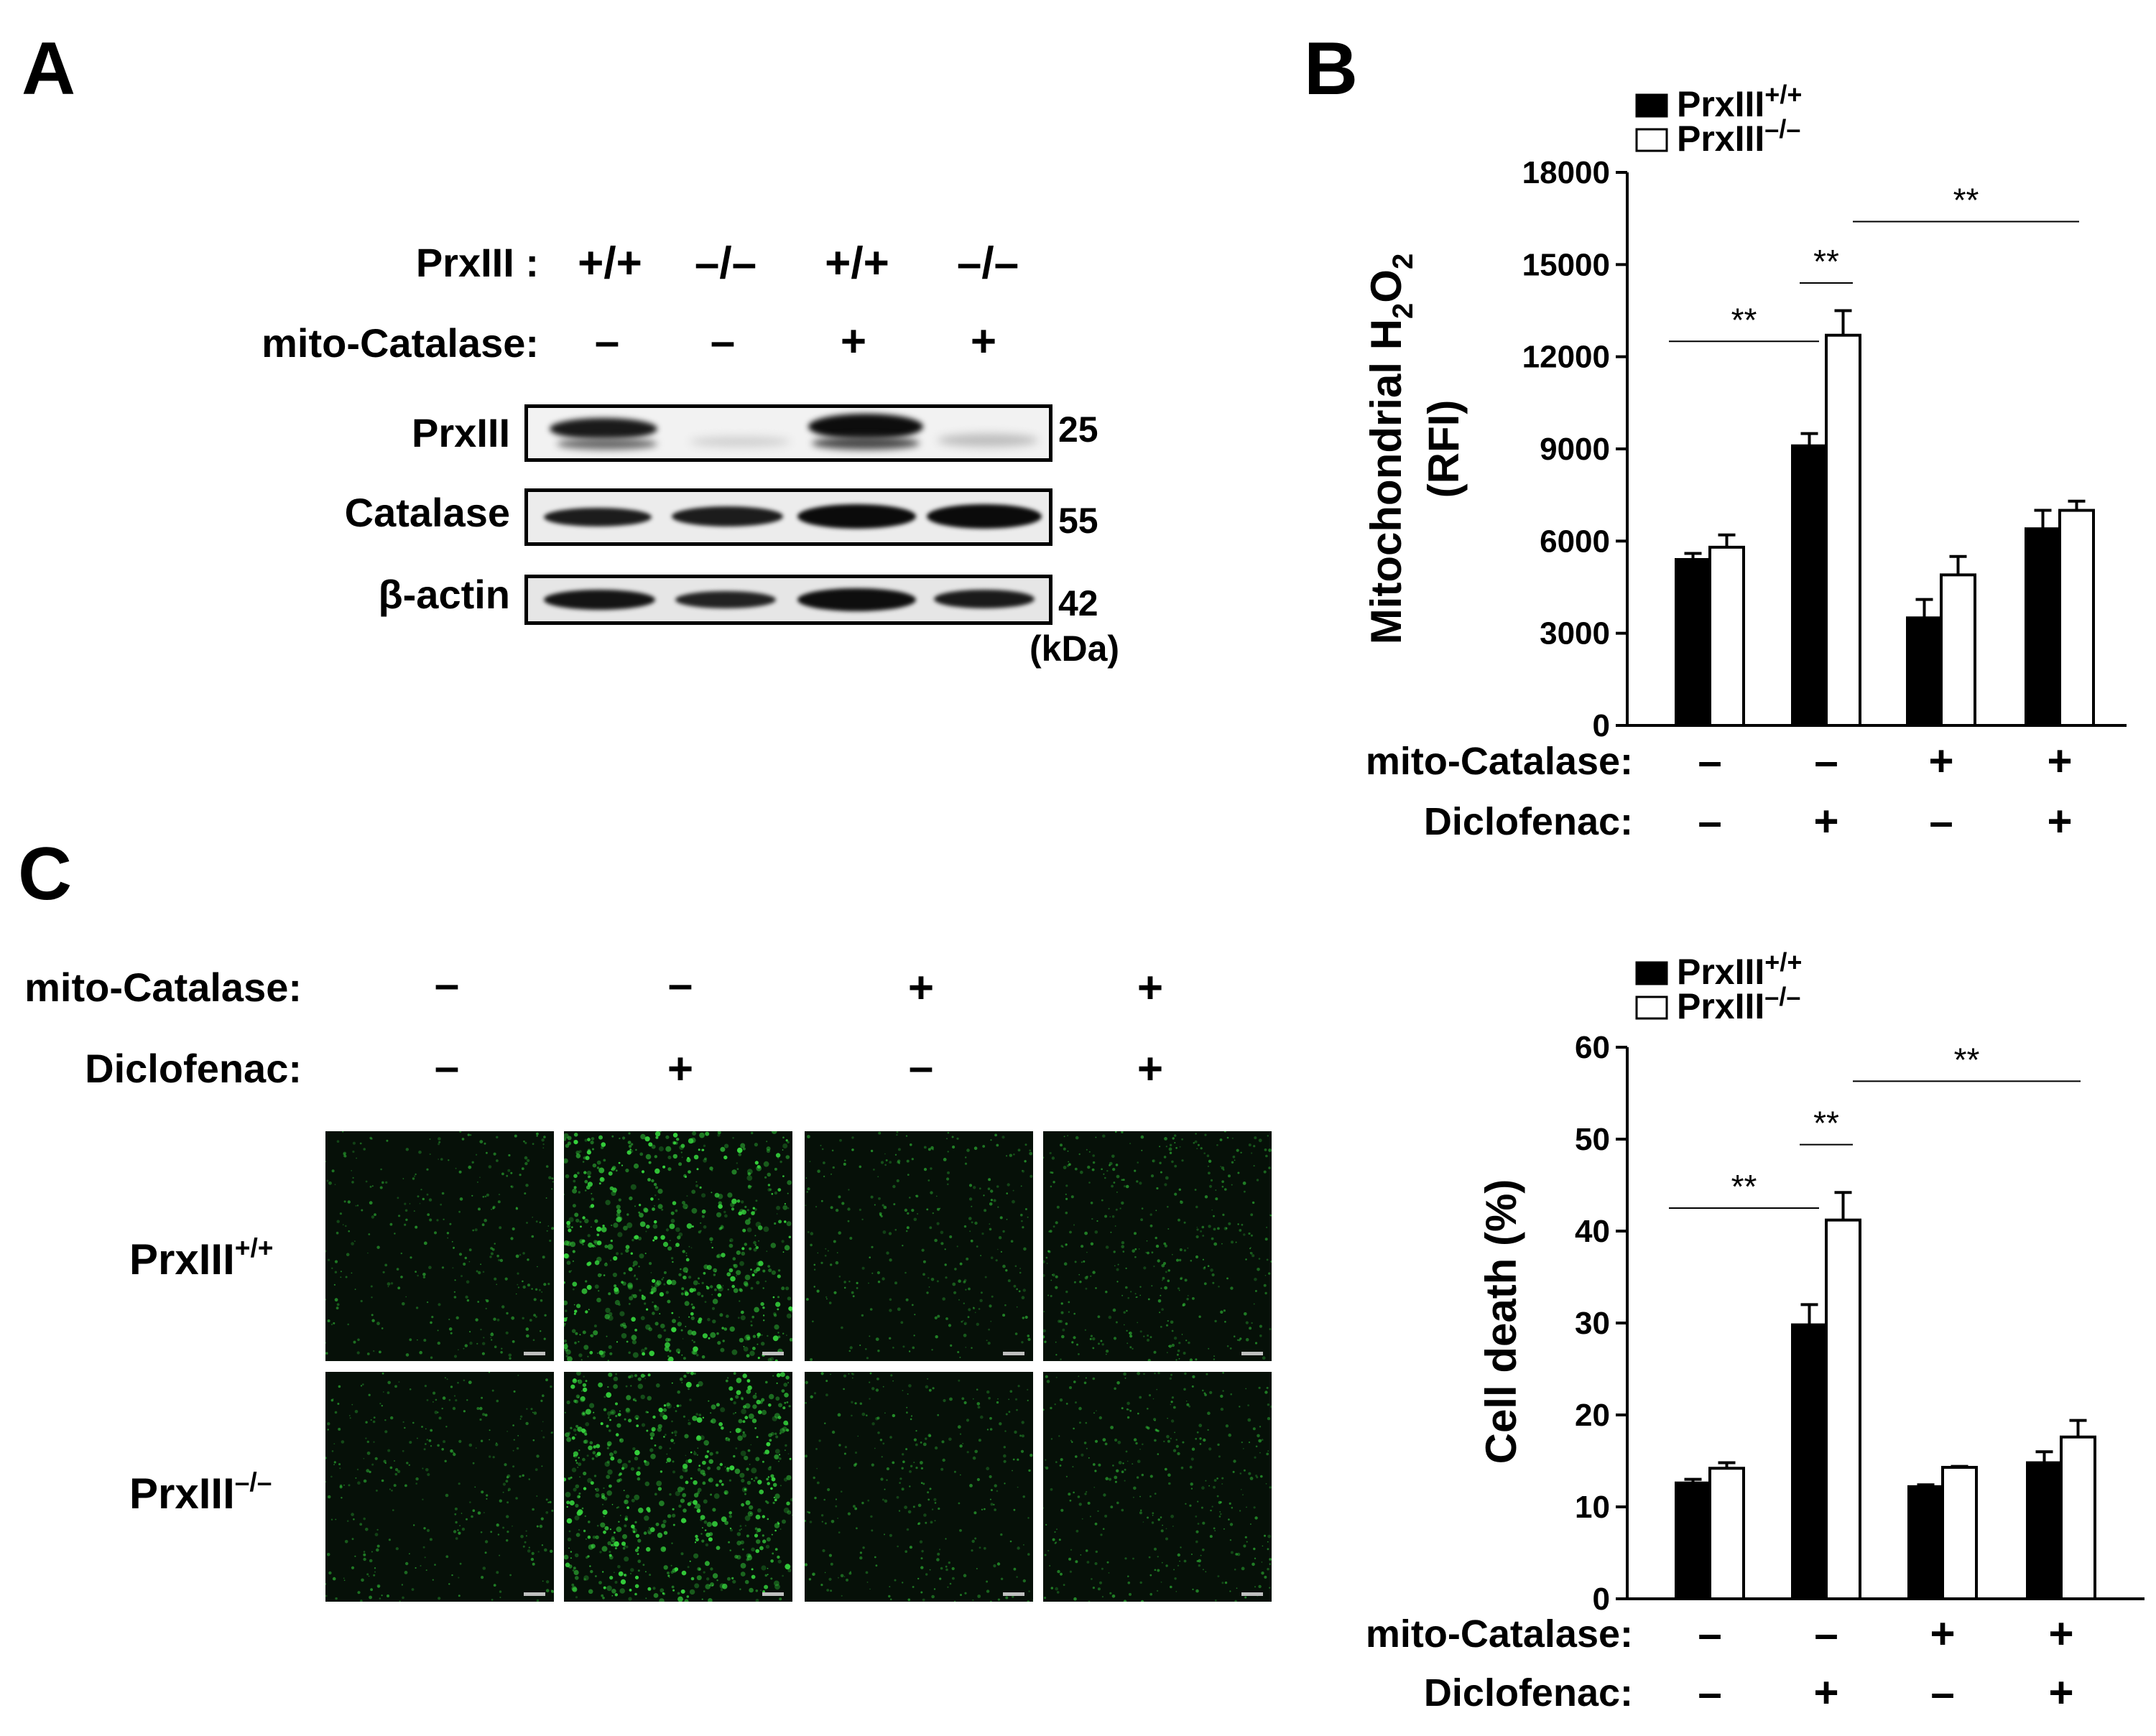 The height and width of the screenshot is (1736, 2156). Describe the element at coordinates (921, 988) in the screenshot. I see `micro-mito-sign-3: +` at that location.